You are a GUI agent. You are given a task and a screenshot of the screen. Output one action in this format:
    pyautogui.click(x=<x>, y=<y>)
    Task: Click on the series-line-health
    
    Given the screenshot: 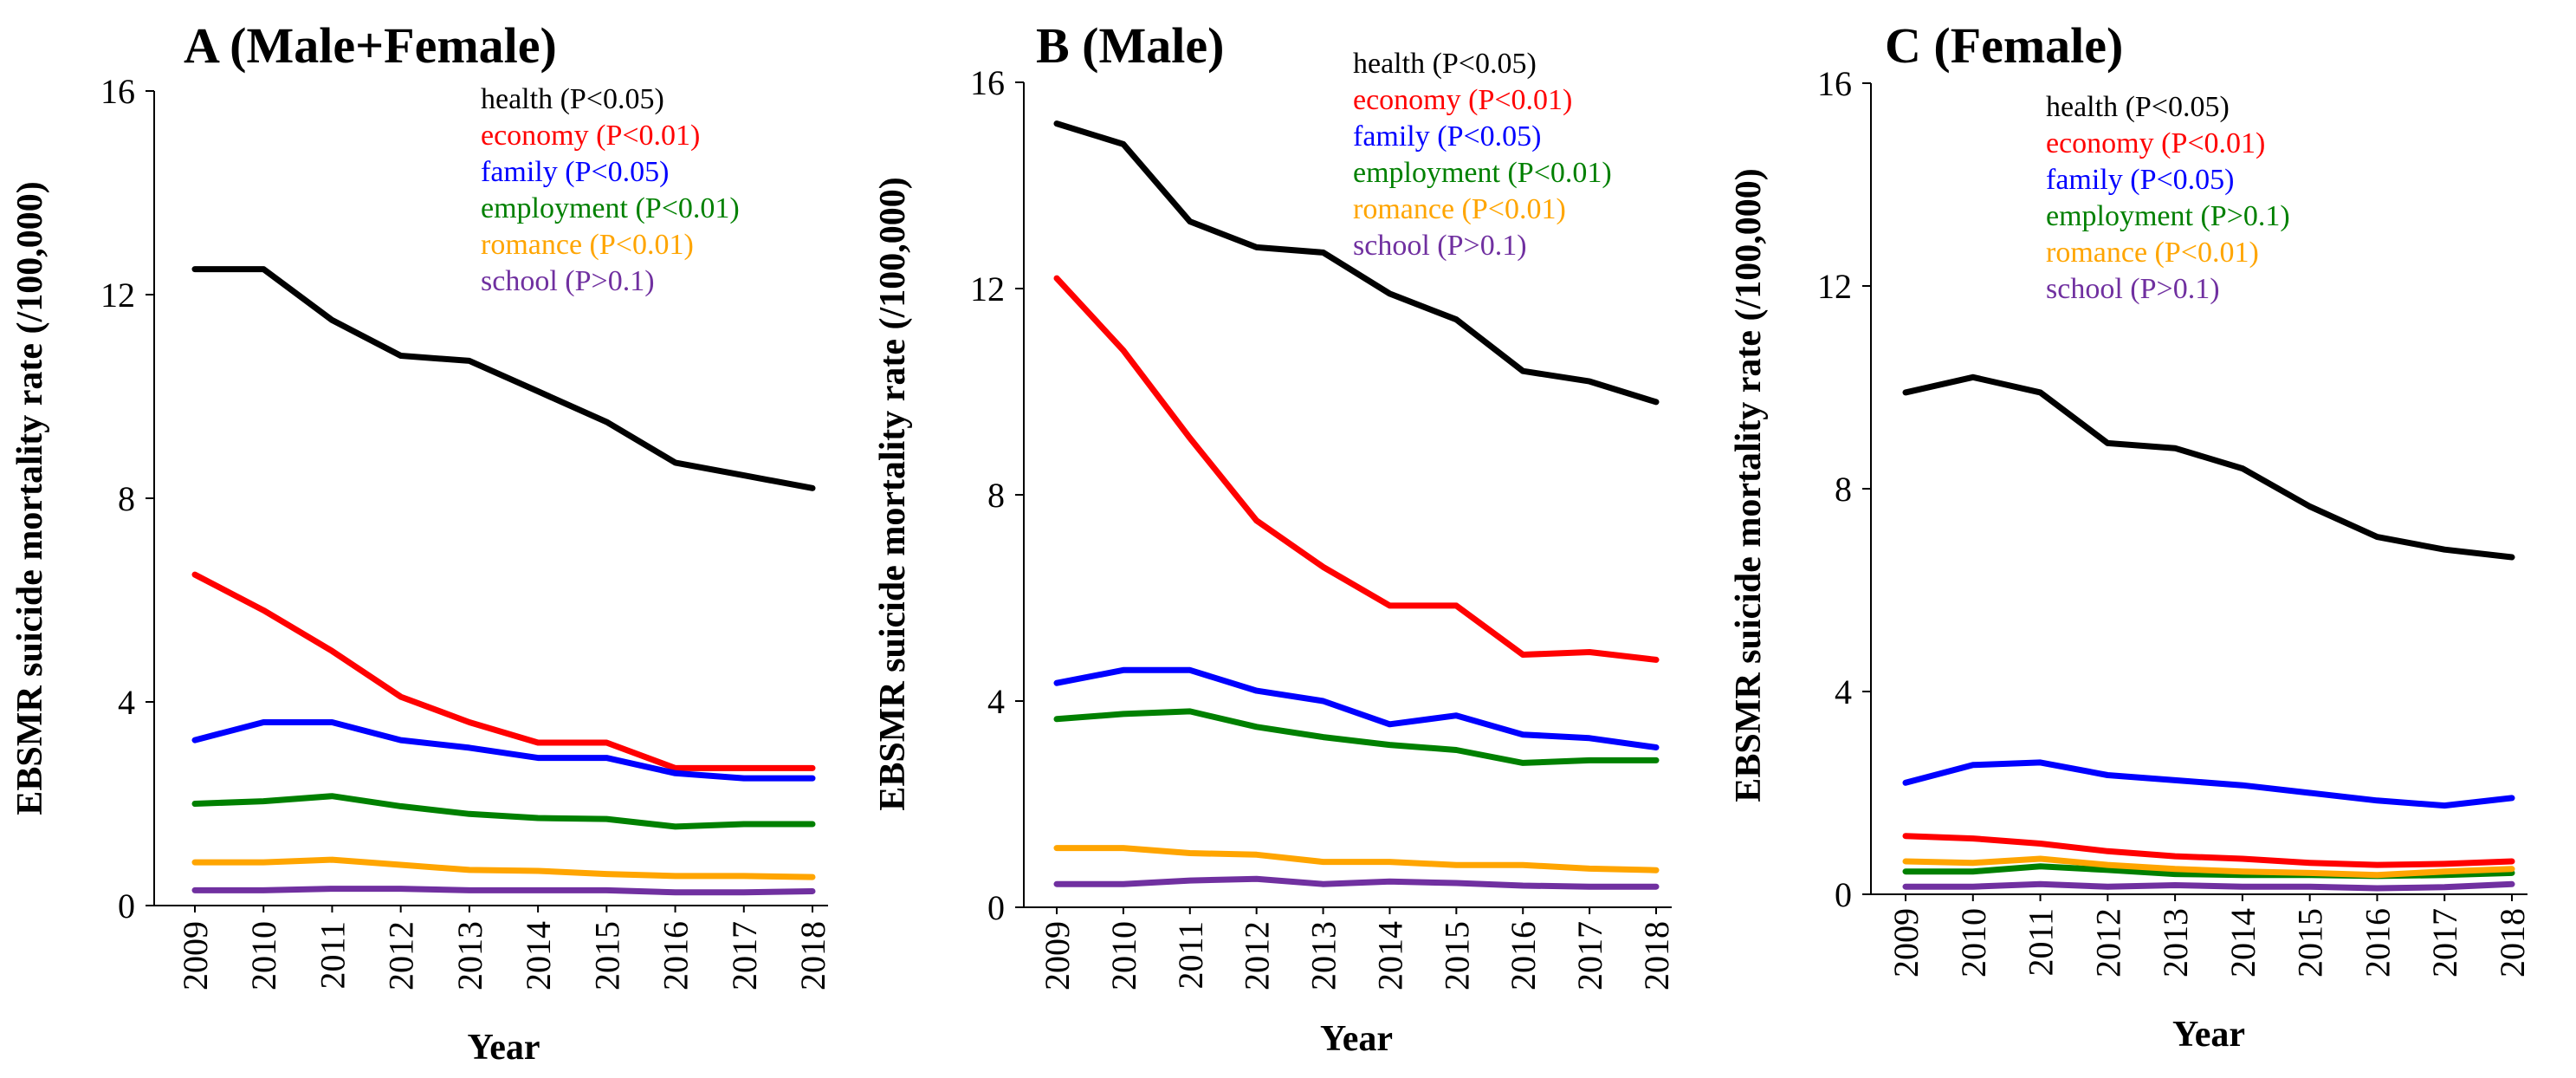 What is the action you would take?
    pyautogui.click(x=1356, y=263)
    